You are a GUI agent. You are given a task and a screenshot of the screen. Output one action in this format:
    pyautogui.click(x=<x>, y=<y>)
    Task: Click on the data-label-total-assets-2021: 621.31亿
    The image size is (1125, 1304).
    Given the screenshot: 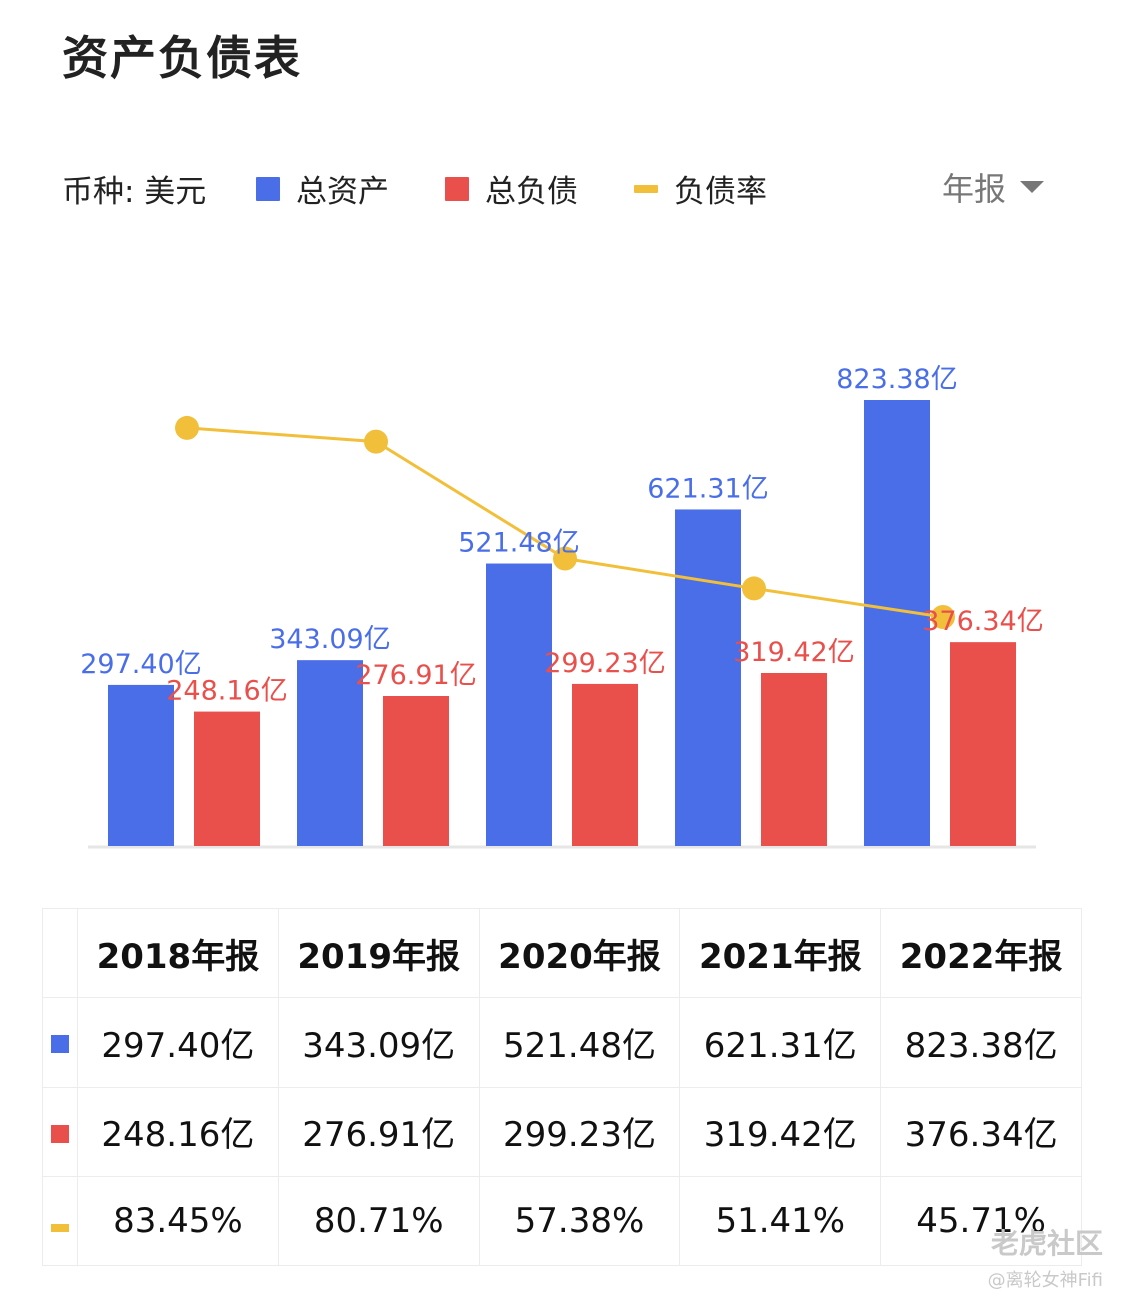 What is the action you would take?
    pyautogui.click(x=707, y=488)
    